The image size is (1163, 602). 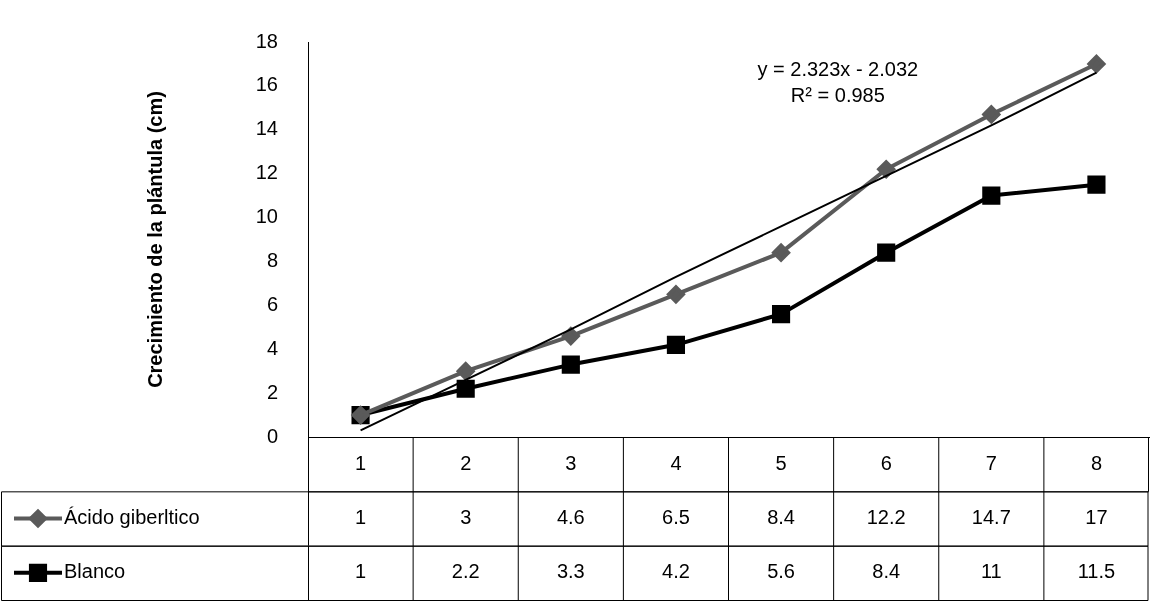 What do you see at coordinates (570, 517) in the screenshot?
I see `data-label: 4.6` at bounding box center [570, 517].